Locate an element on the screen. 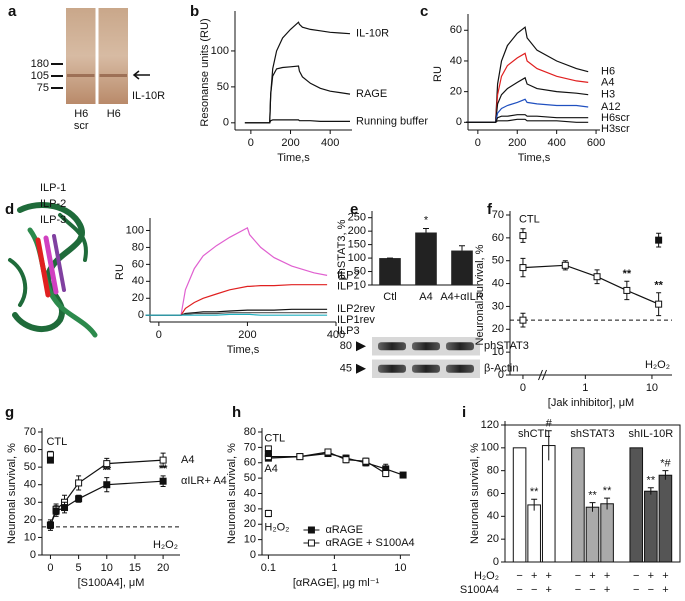  series-label: A12 is located at coordinates (611, 107).